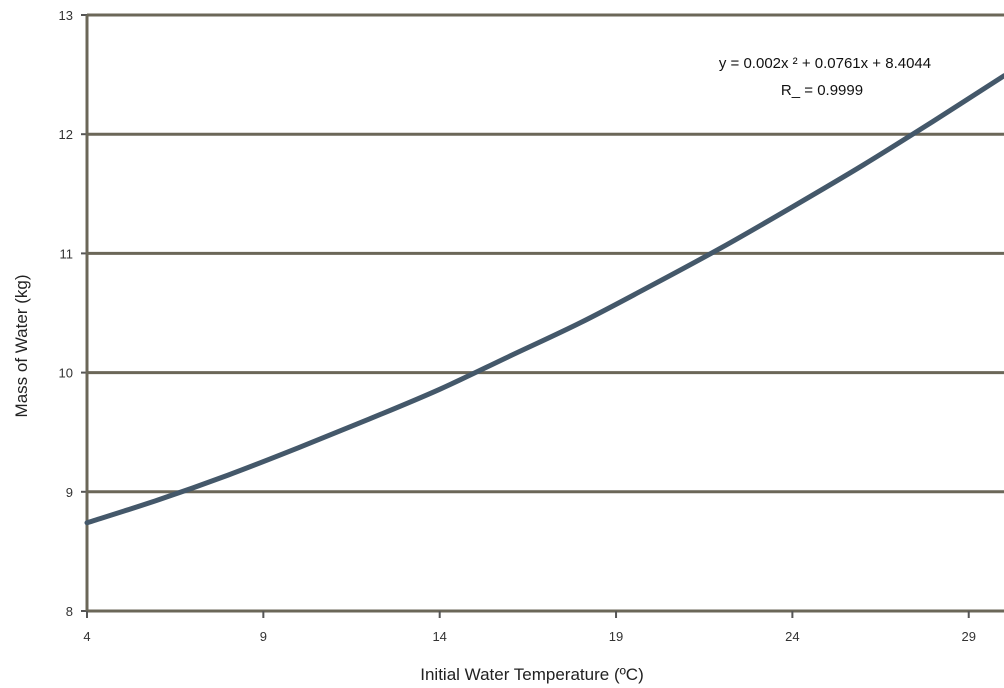 Image resolution: width=1004 pixels, height=688 pixels. Describe the element at coordinates (21, 346) in the screenshot. I see `y-axis-title: Mass of Water (kg)` at that location.